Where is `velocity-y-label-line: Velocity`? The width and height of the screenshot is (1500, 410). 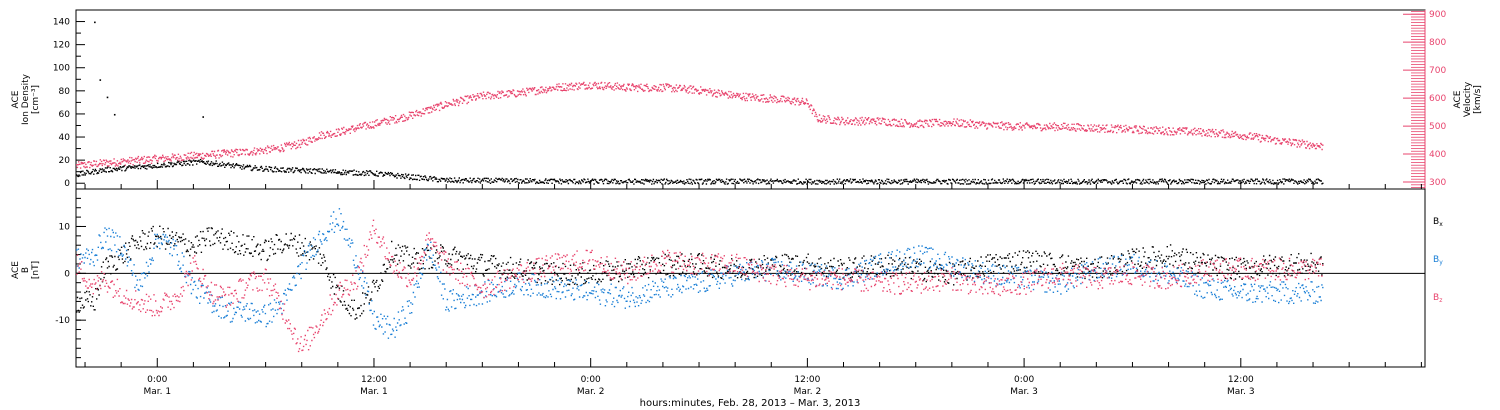
velocity-y-label-line: Velocity is located at coordinates (1468, 99).